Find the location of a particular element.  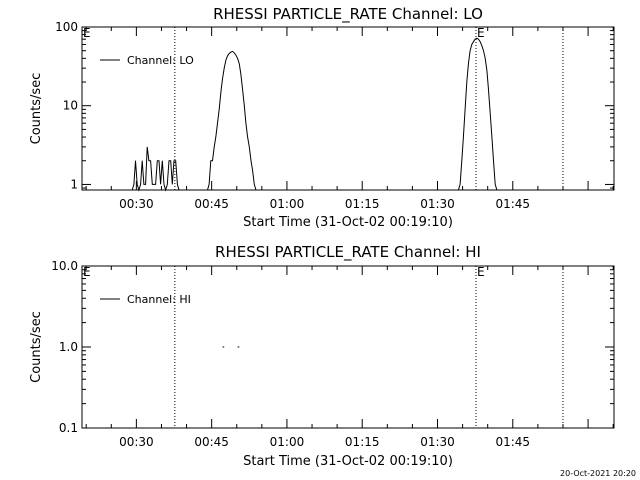

generation-timestamp: 20-Oct-2021 20:20 is located at coordinates (598, 473).